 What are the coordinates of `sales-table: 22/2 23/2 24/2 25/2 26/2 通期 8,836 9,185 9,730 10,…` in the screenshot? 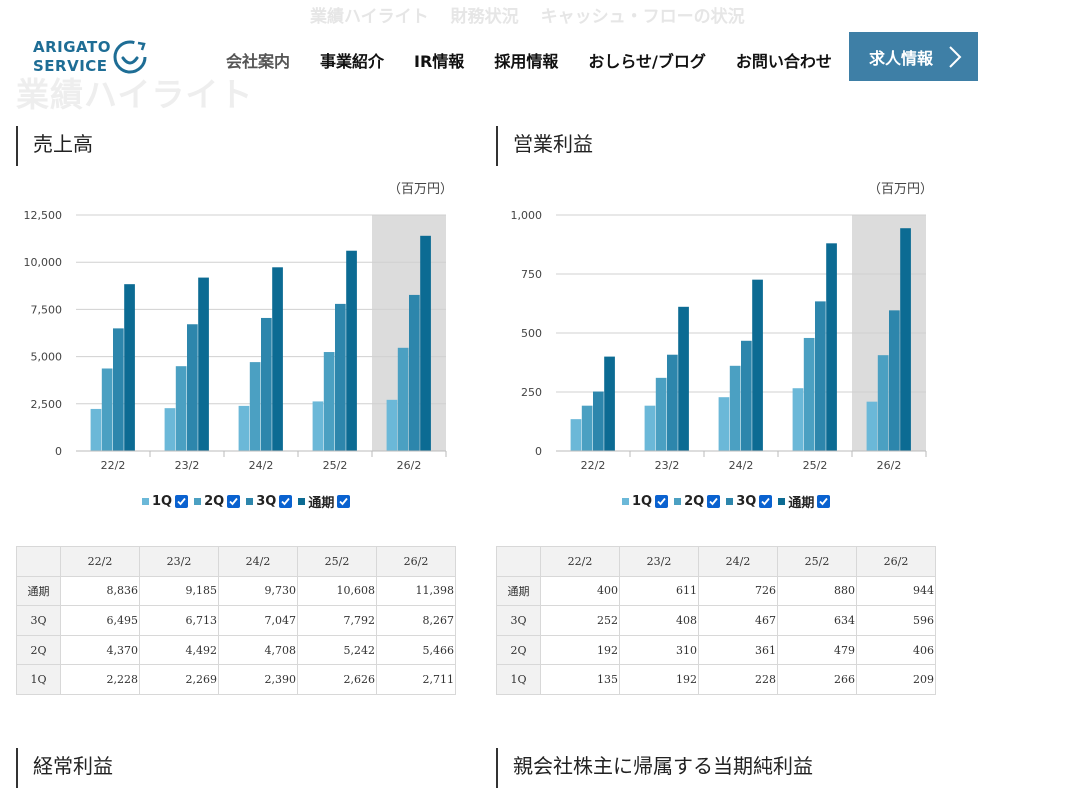 It's located at (236, 620).